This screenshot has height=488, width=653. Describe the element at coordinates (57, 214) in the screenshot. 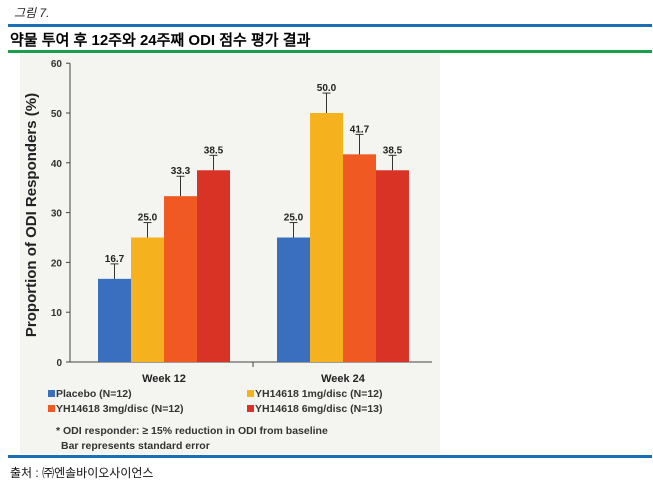

I see `y-tick-label: 30` at that location.